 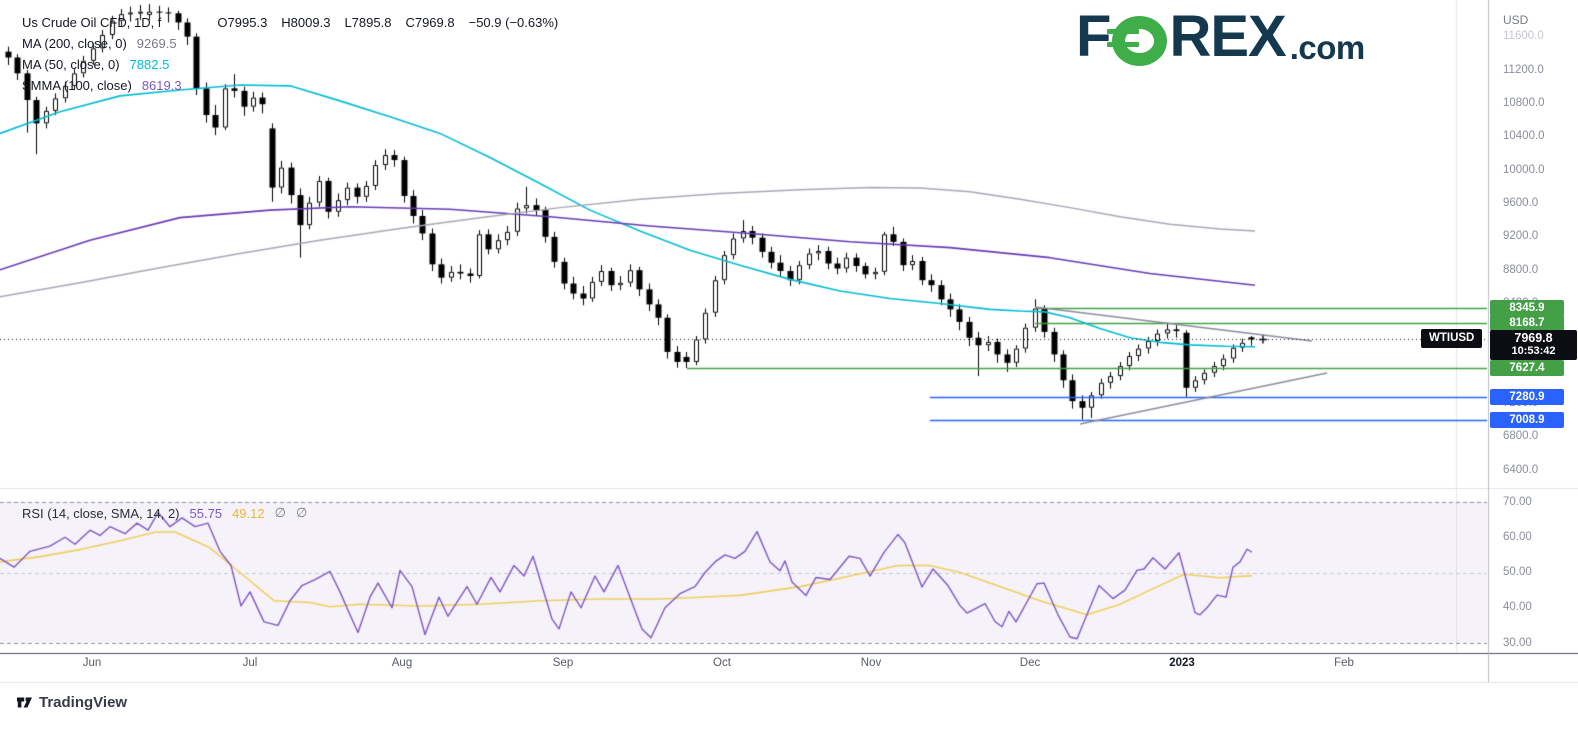 I want to click on price-tick: 10800.0, so click(x=1524, y=102).